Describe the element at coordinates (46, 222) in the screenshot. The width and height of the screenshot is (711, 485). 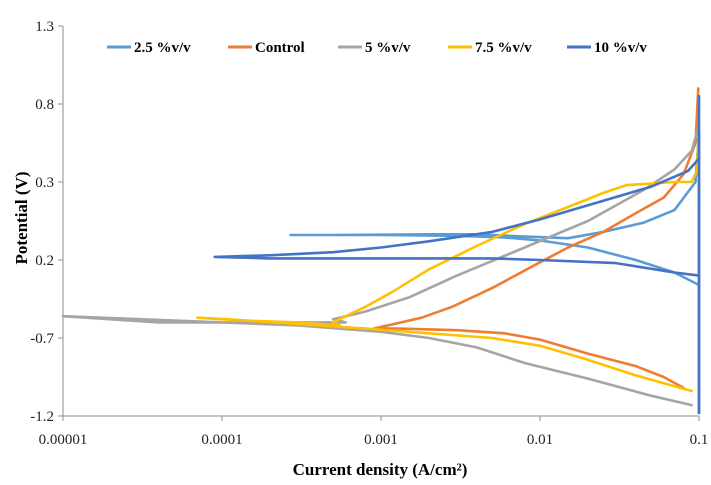
I see `y-axis-ticks: 1.3 0.8 0.3 0.2 -0.7 -1.2` at that location.